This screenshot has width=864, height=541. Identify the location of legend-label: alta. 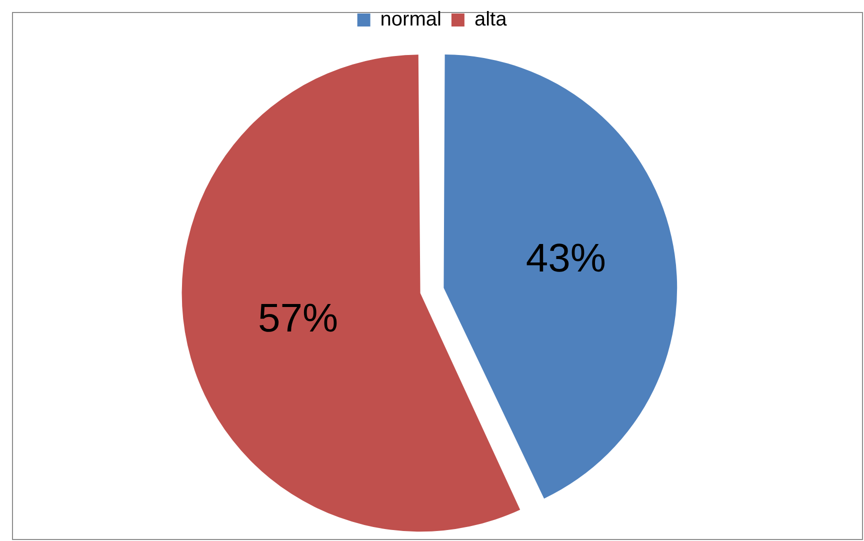
(491, 19).